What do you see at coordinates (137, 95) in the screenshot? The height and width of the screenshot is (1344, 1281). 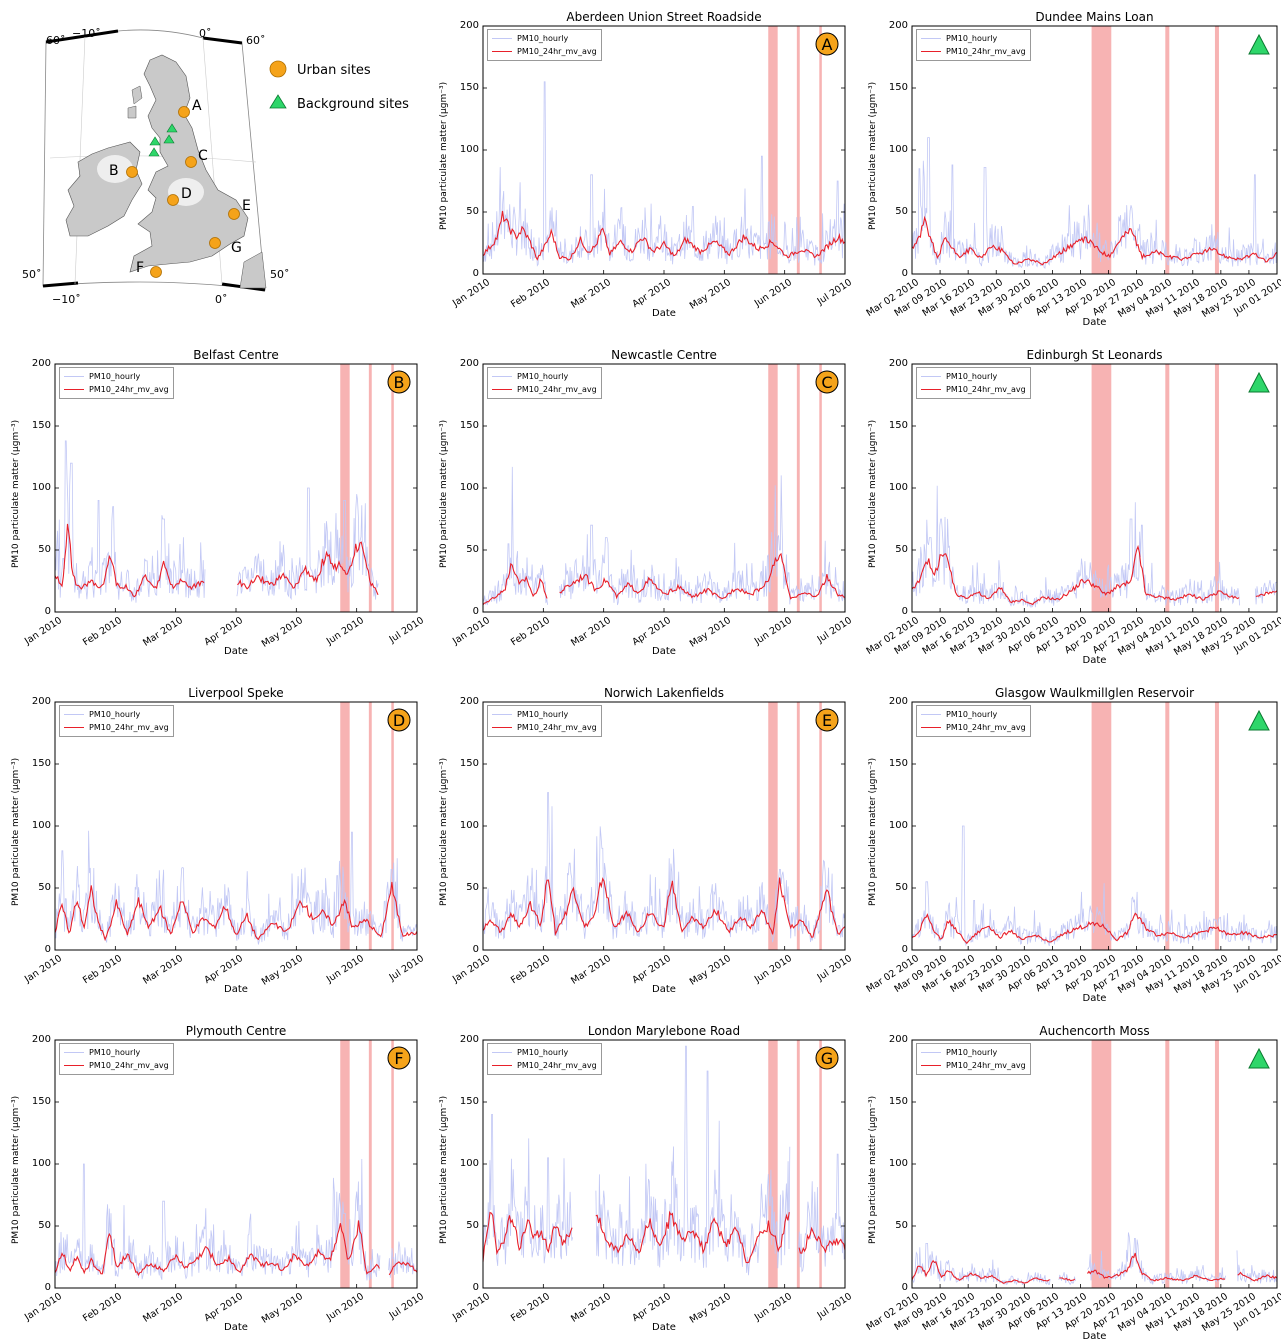 I see `island-shape` at bounding box center [137, 95].